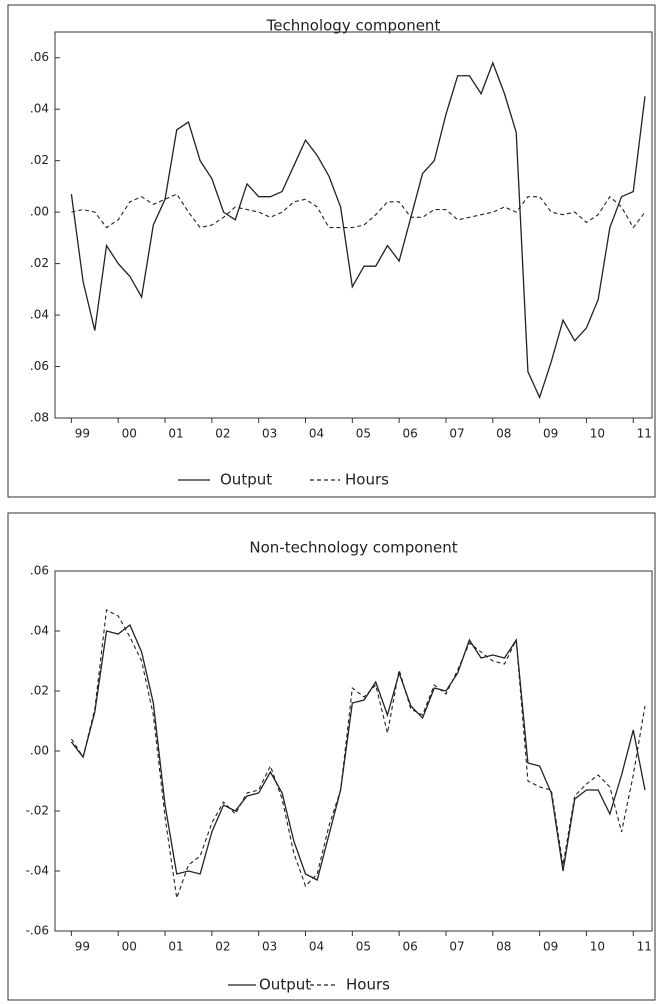 The height and width of the screenshot is (1004, 660). What do you see at coordinates (358, 211) in the screenshot?
I see `series-line` at bounding box center [358, 211].